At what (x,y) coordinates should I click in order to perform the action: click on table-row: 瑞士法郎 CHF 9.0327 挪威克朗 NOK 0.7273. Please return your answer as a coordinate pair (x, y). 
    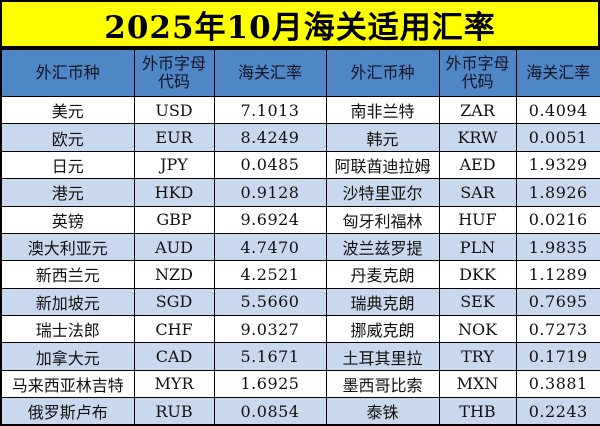
    Looking at the image, I should click on (300, 329).